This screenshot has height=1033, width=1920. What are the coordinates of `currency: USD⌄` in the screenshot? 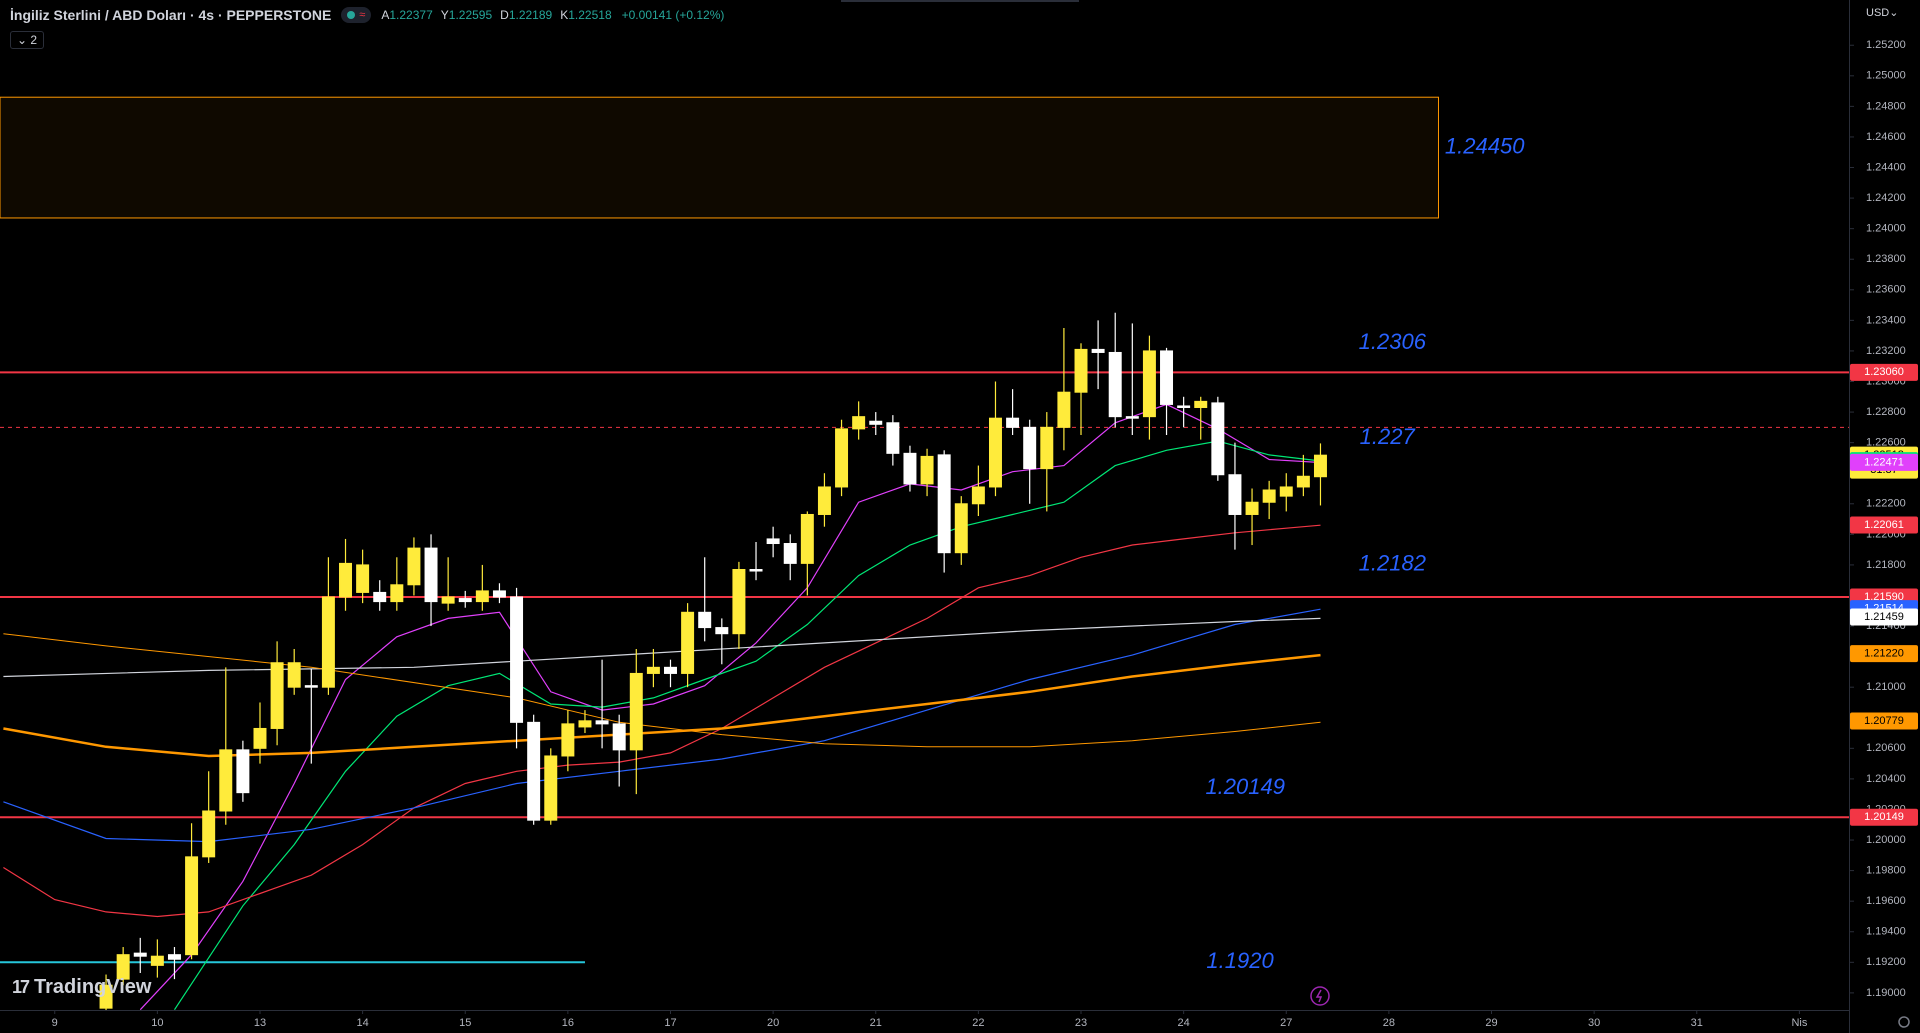 It's located at (1882, 13).